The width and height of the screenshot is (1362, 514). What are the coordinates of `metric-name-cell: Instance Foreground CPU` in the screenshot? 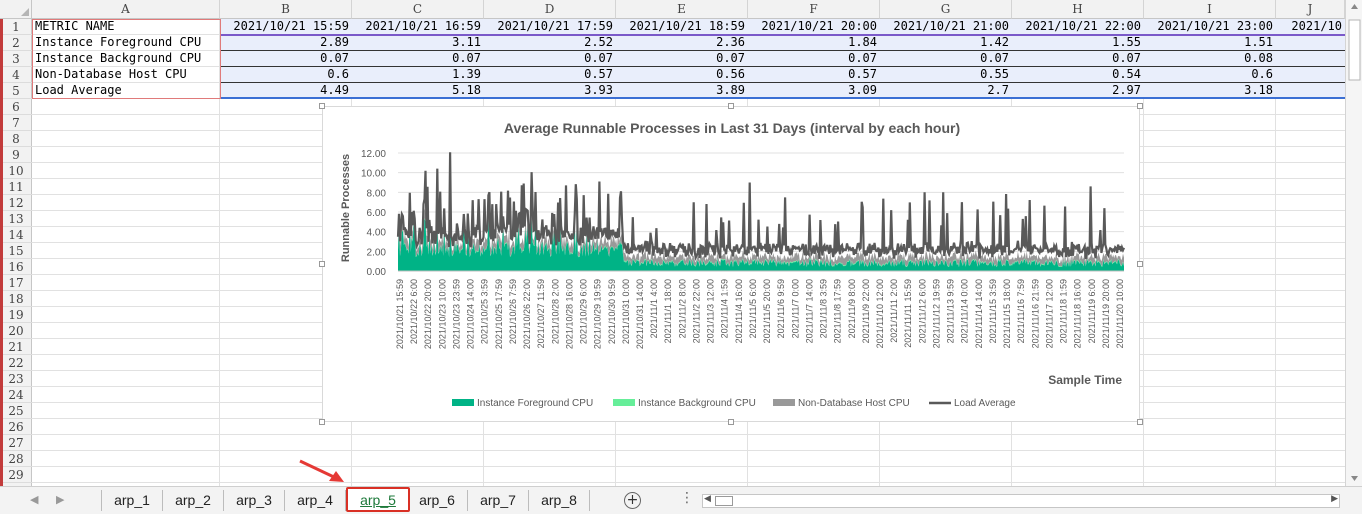 It's located at (118, 42).